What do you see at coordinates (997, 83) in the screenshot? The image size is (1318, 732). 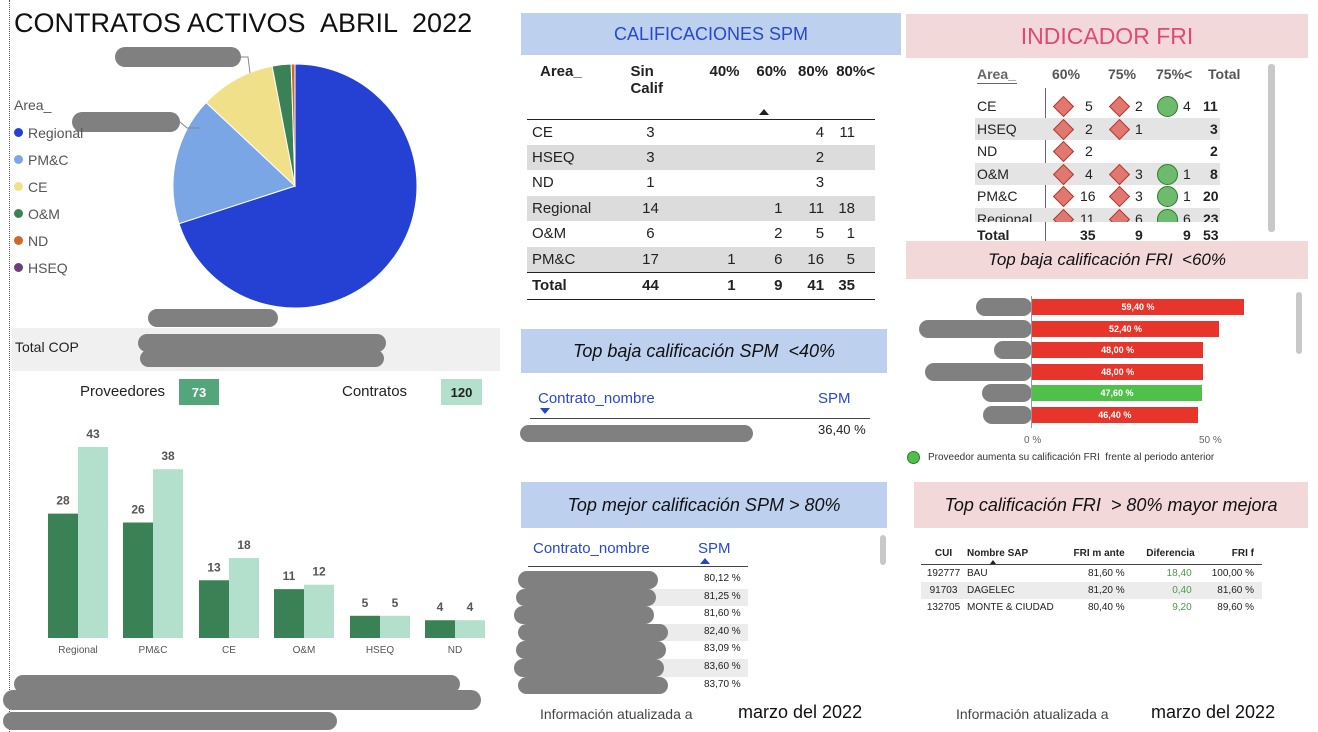 I see `fri-col-underline` at bounding box center [997, 83].